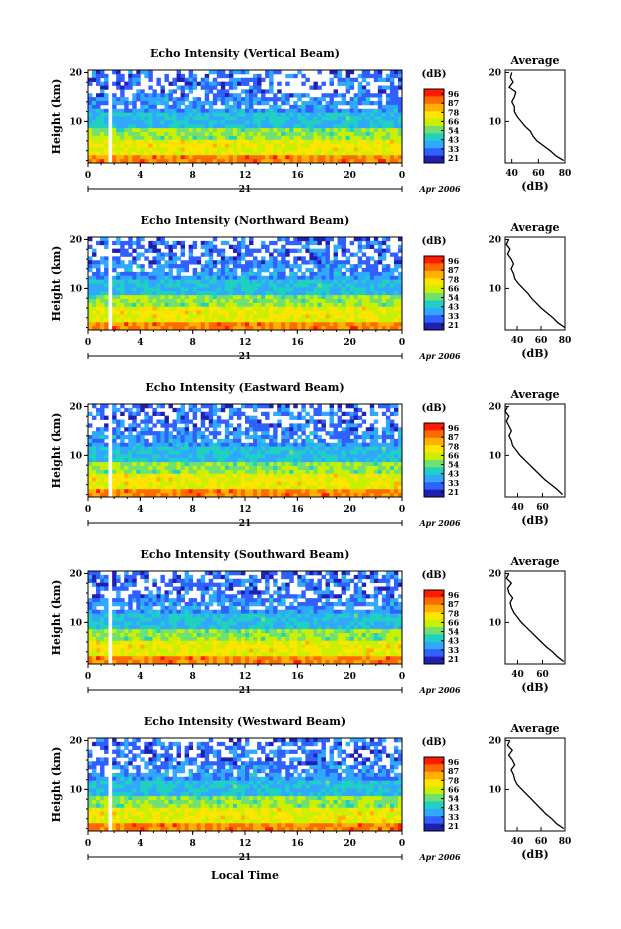 The width and height of the screenshot is (621, 929). Describe the element at coordinates (453, 158) in the screenshot. I see `colorbar-tick-label: 21` at that location.